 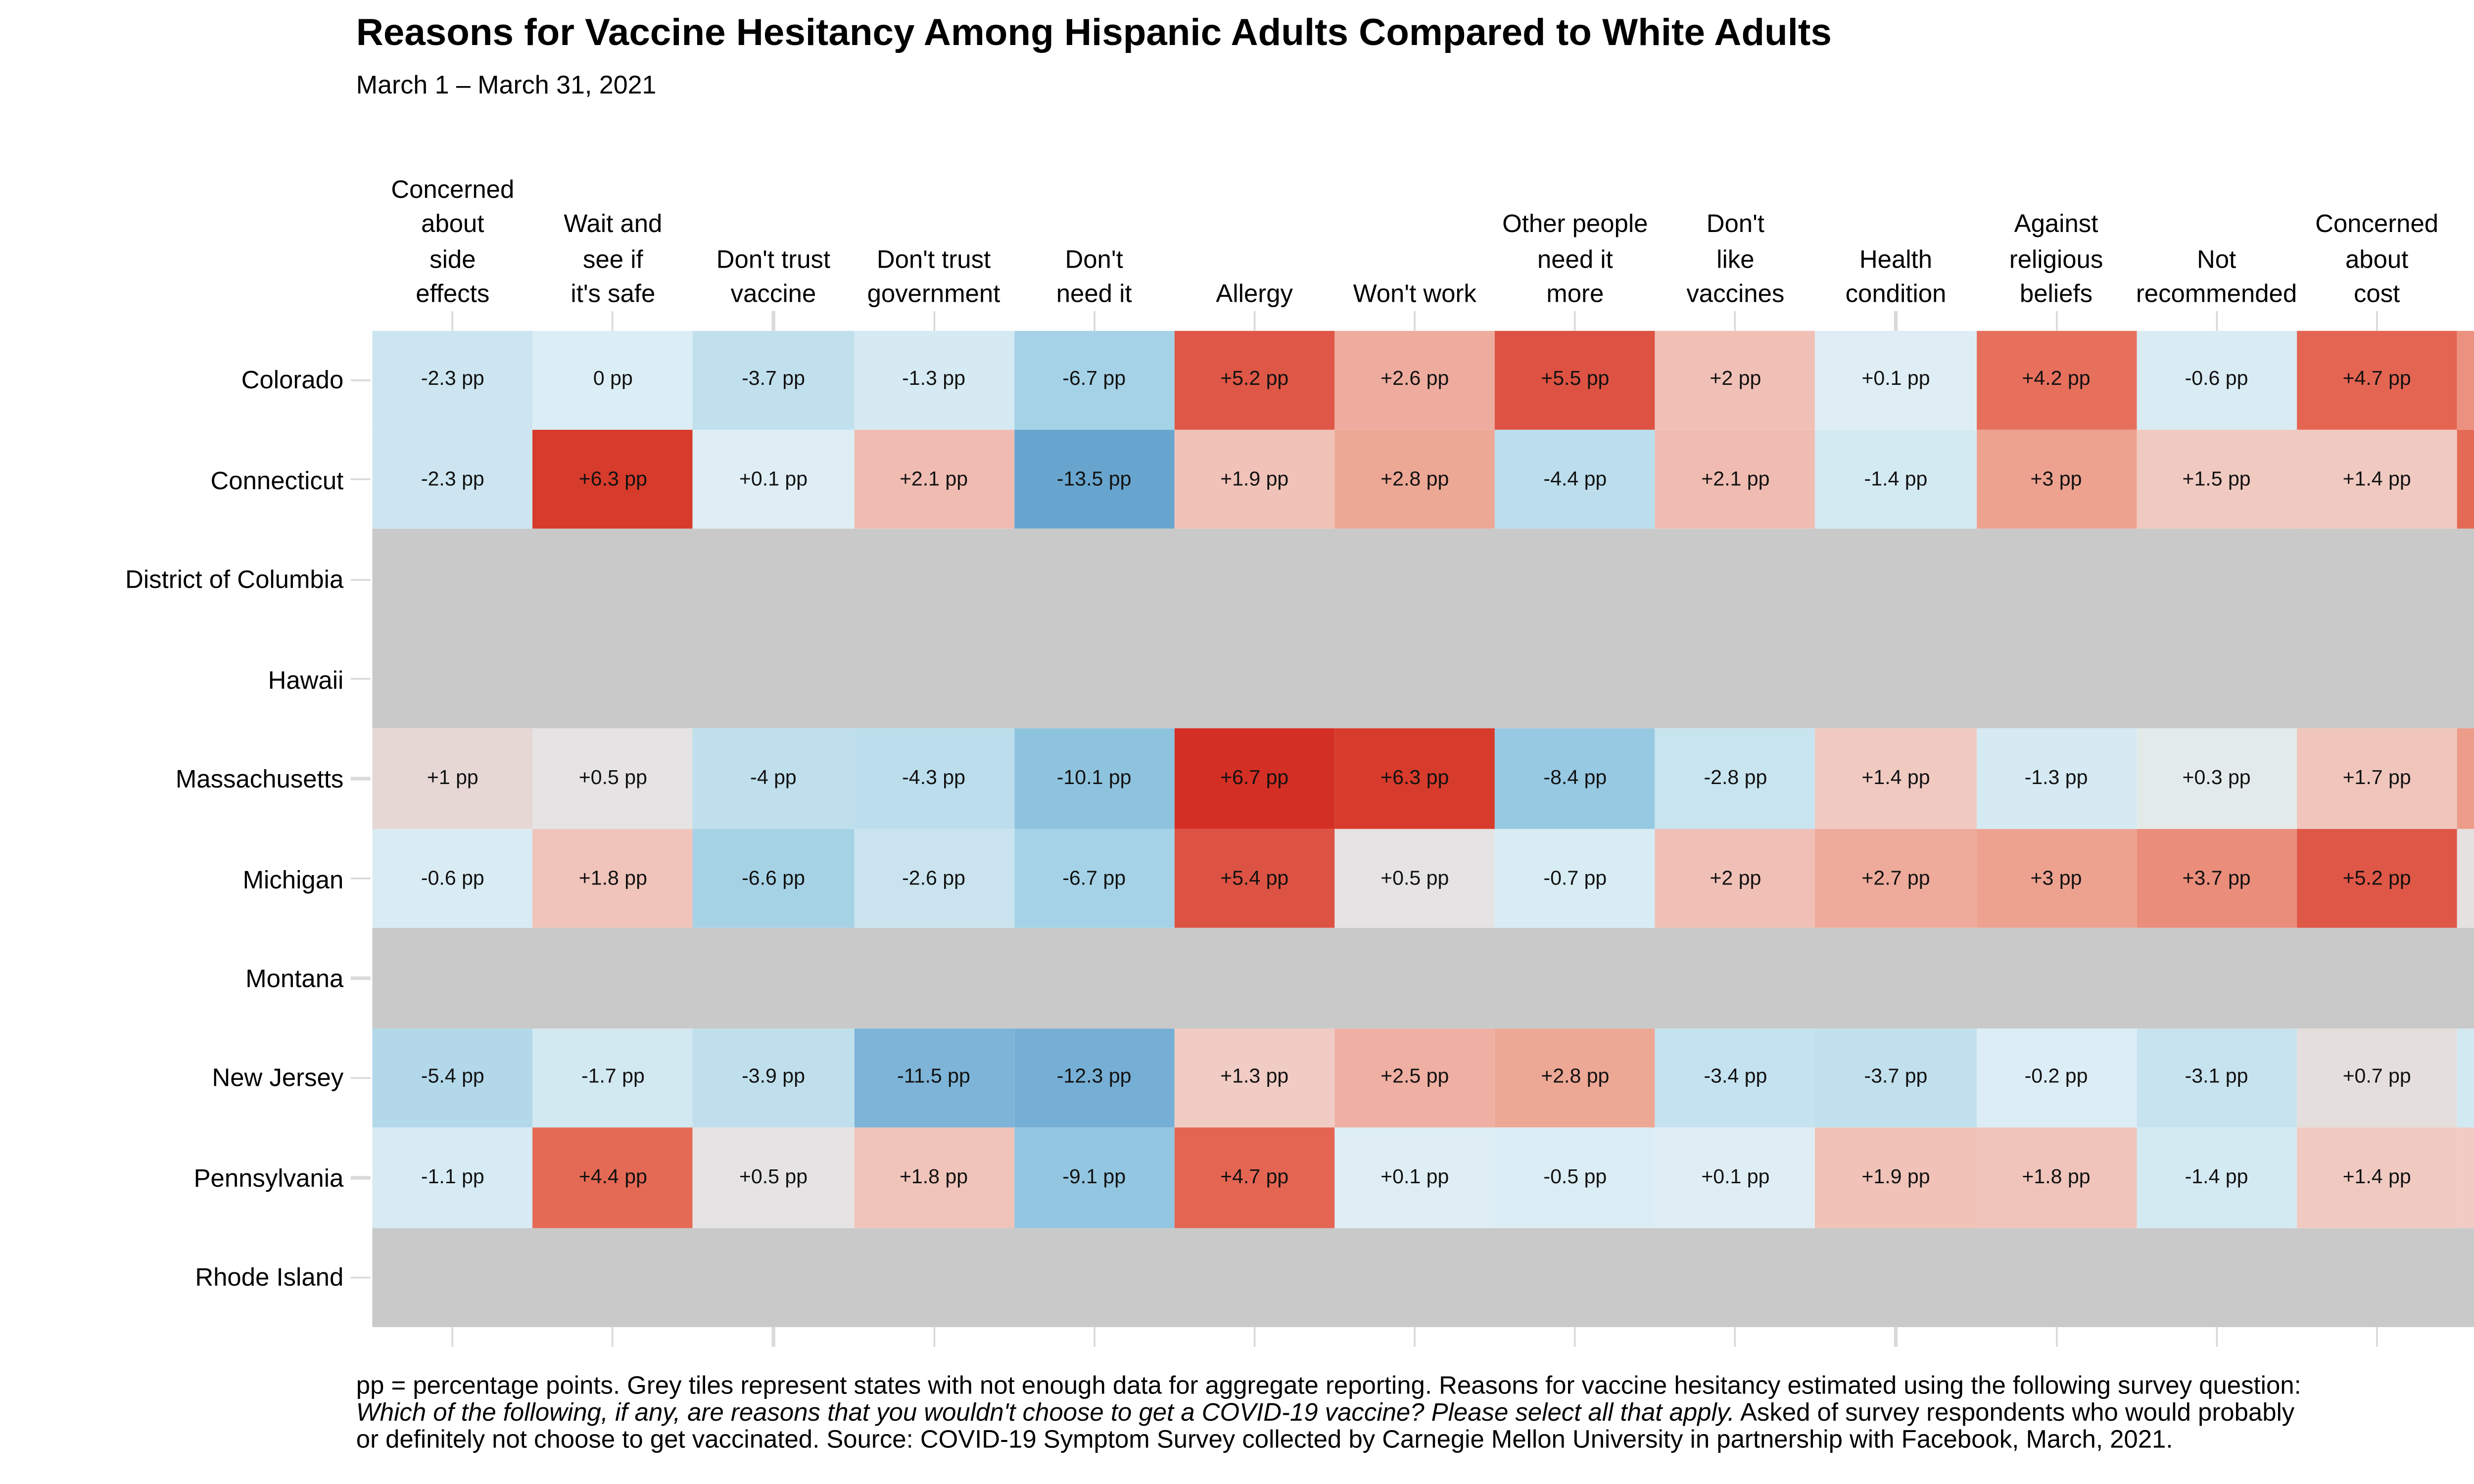 I want to click on heatmap-cell: -3.7 pp, so click(x=774, y=380).